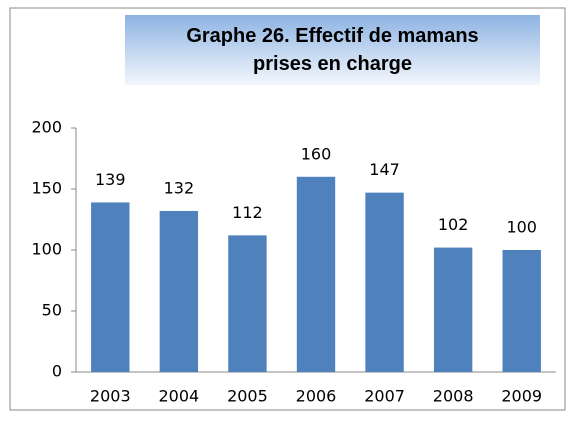 The width and height of the screenshot is (576, 421). I want to click on data-label: 132, so click(179, 187).